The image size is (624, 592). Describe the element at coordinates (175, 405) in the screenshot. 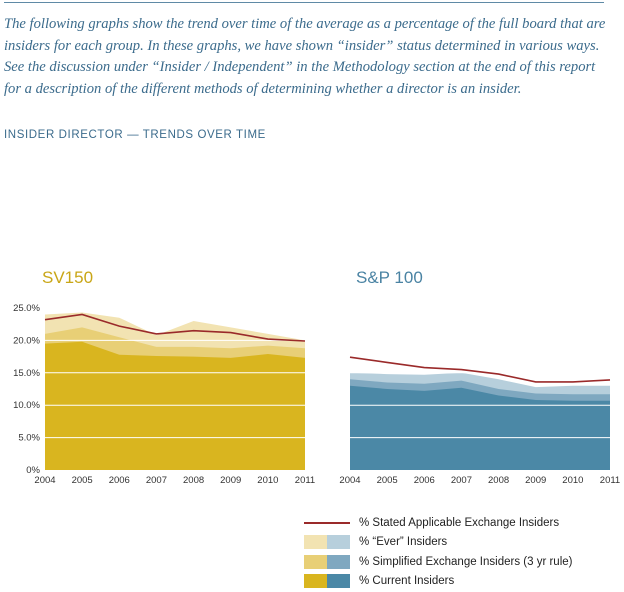

I see `sv150-area-current` at that location.